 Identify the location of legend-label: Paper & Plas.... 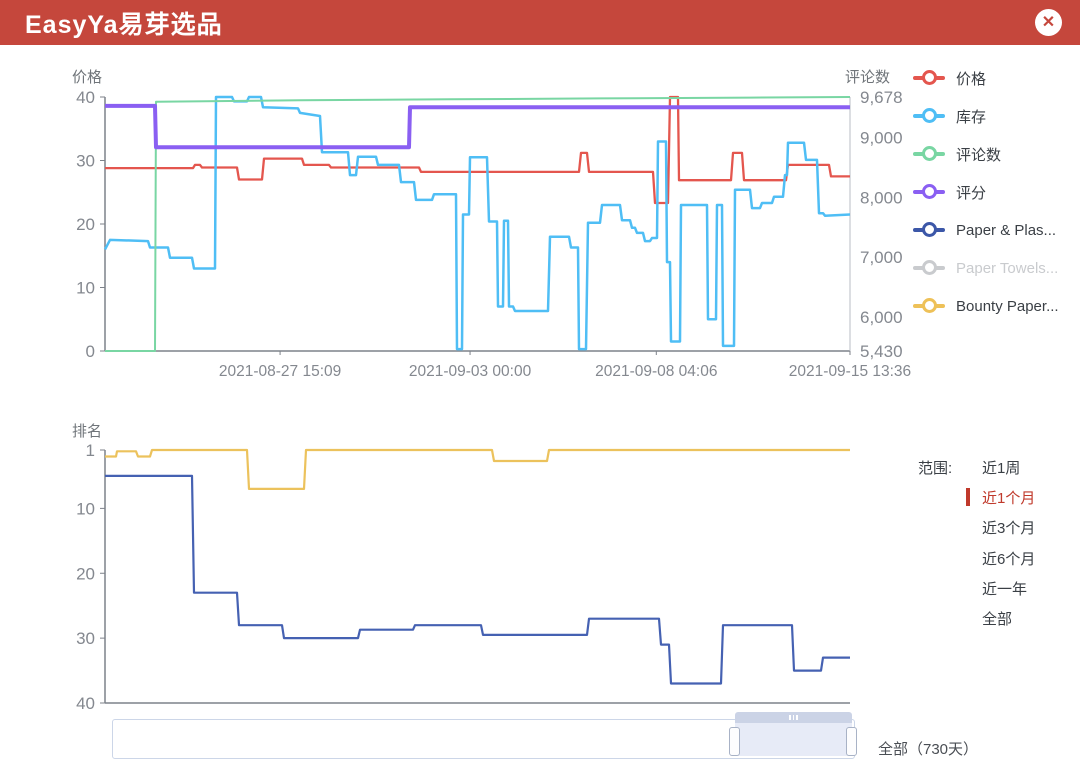
(1006, 230).